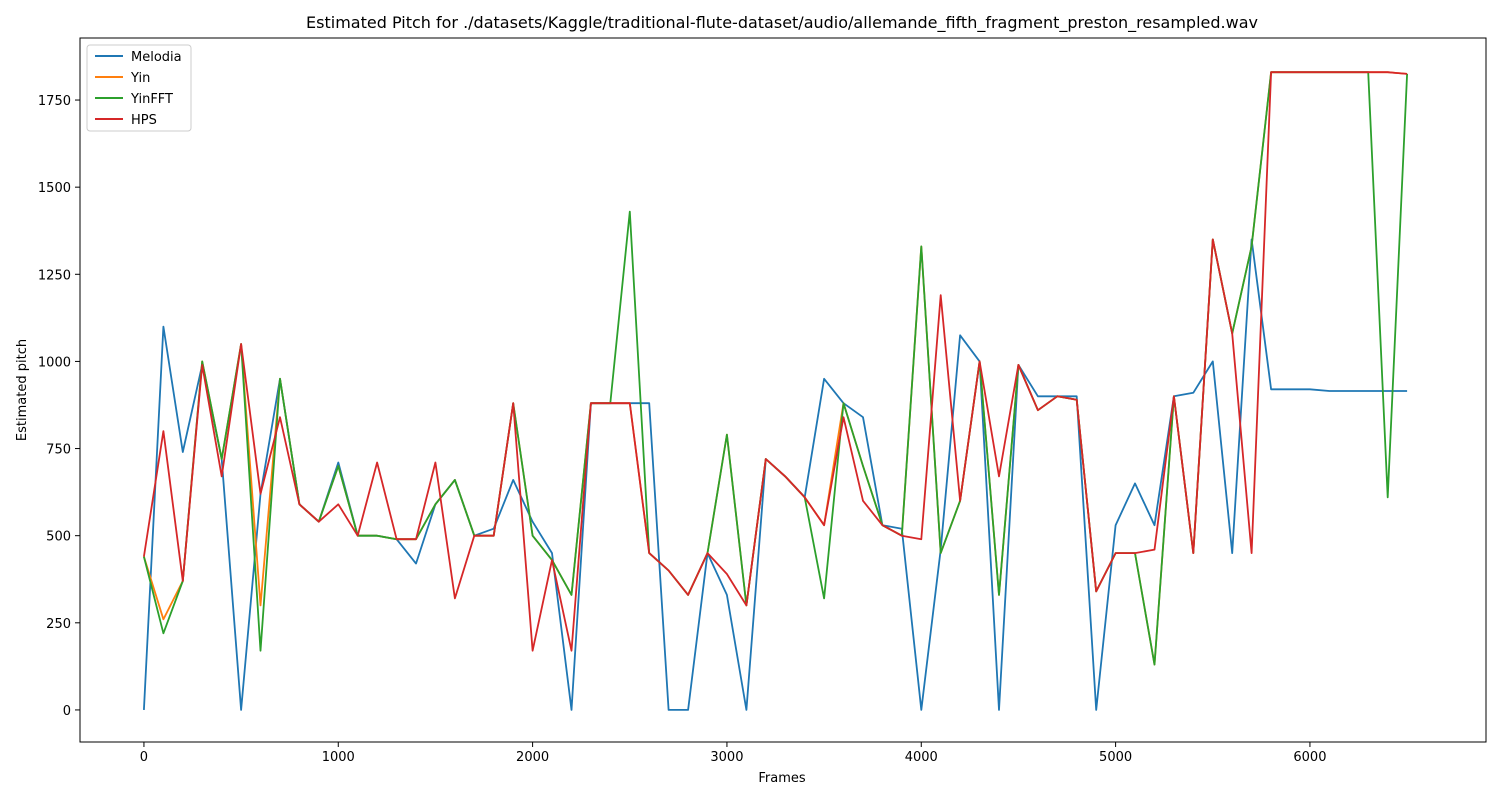 Image resolution: width=1500 pixels, height=800 pixels. Describe the element at coordinates (1115, 757) in the screenshot. I see `x-tick-label: 5000` at that location.